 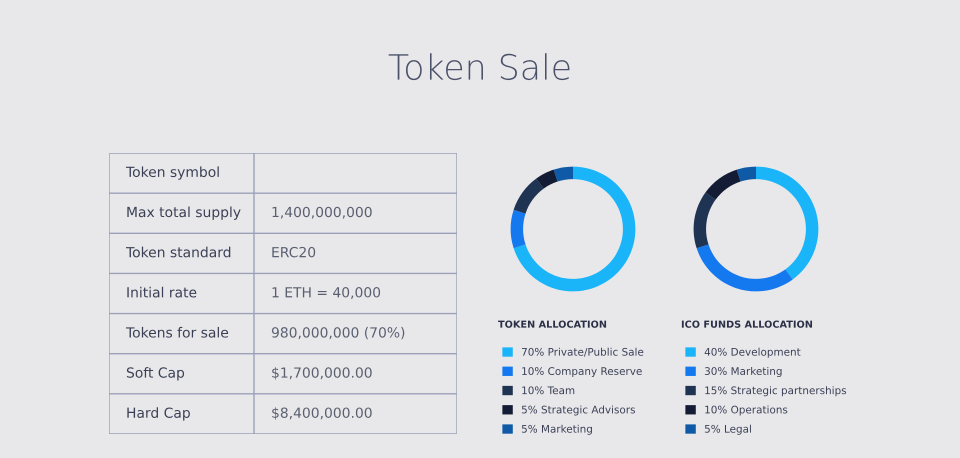 What do you see at coordinates (155, 374) in the screenshot?
I see `category-label: Soft Cap` at bounding box center [155, 374].